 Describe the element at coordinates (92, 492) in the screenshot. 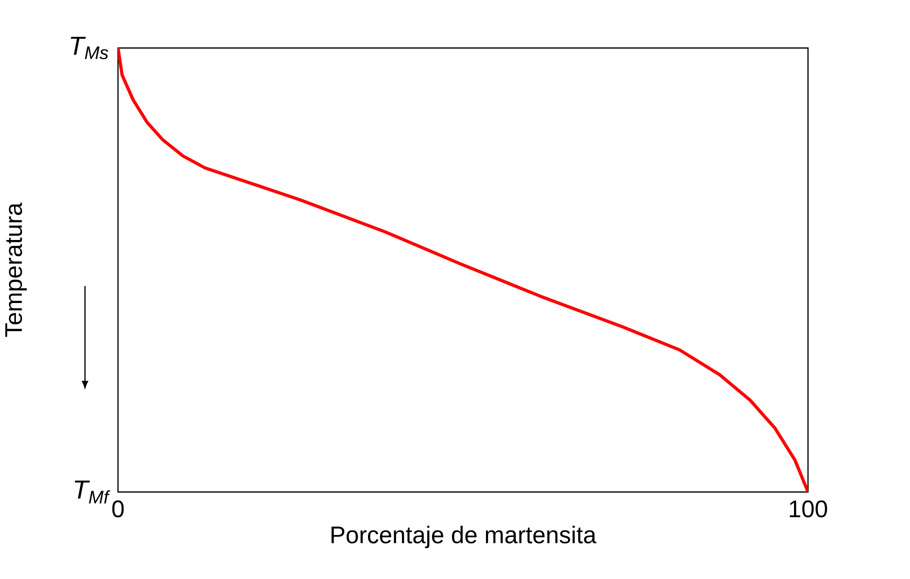

I see `text: T$_{Mf}$` at that location.